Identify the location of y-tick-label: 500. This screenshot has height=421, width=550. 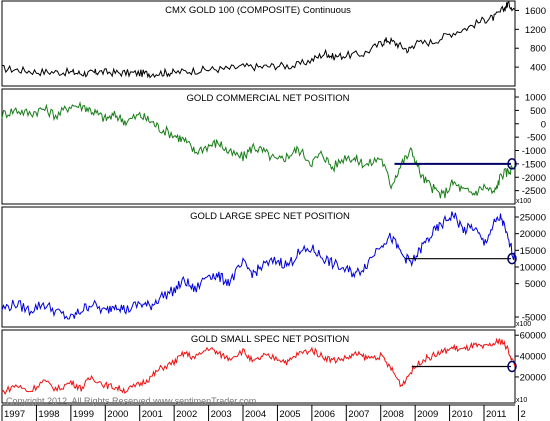
(538, 111).